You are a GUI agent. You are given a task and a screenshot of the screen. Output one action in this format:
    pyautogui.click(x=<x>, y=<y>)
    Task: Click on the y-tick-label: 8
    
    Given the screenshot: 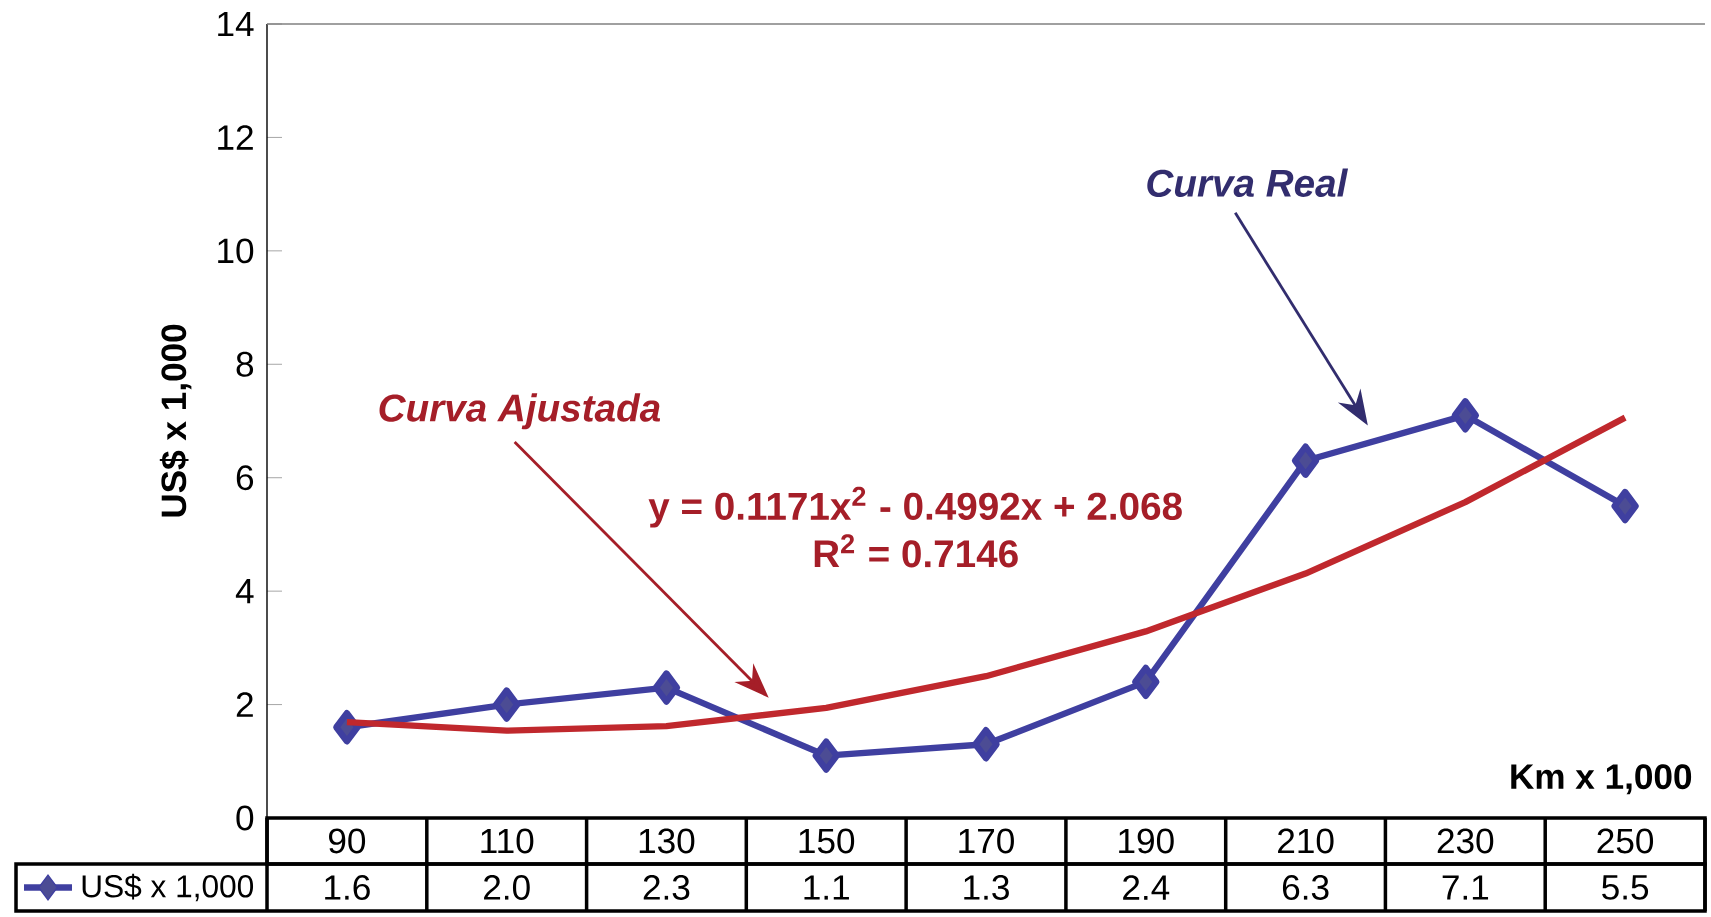 What is the action you would take?
    pyautogui.click(x=245, y=364)
    